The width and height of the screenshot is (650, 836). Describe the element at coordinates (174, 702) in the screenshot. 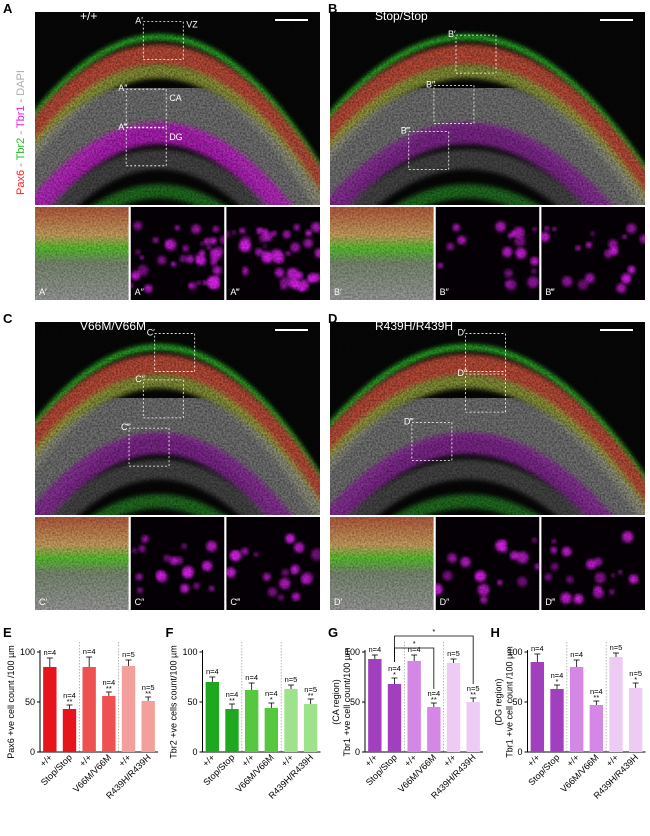

I see `y-axis-label: Tbr2 +ve cells count/100 µm` at that location.